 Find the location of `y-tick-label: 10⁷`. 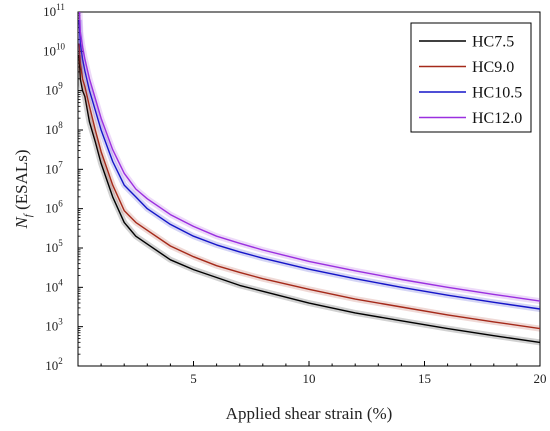

y-tick-label: 10⁷ is located at coordinates (54, 167).